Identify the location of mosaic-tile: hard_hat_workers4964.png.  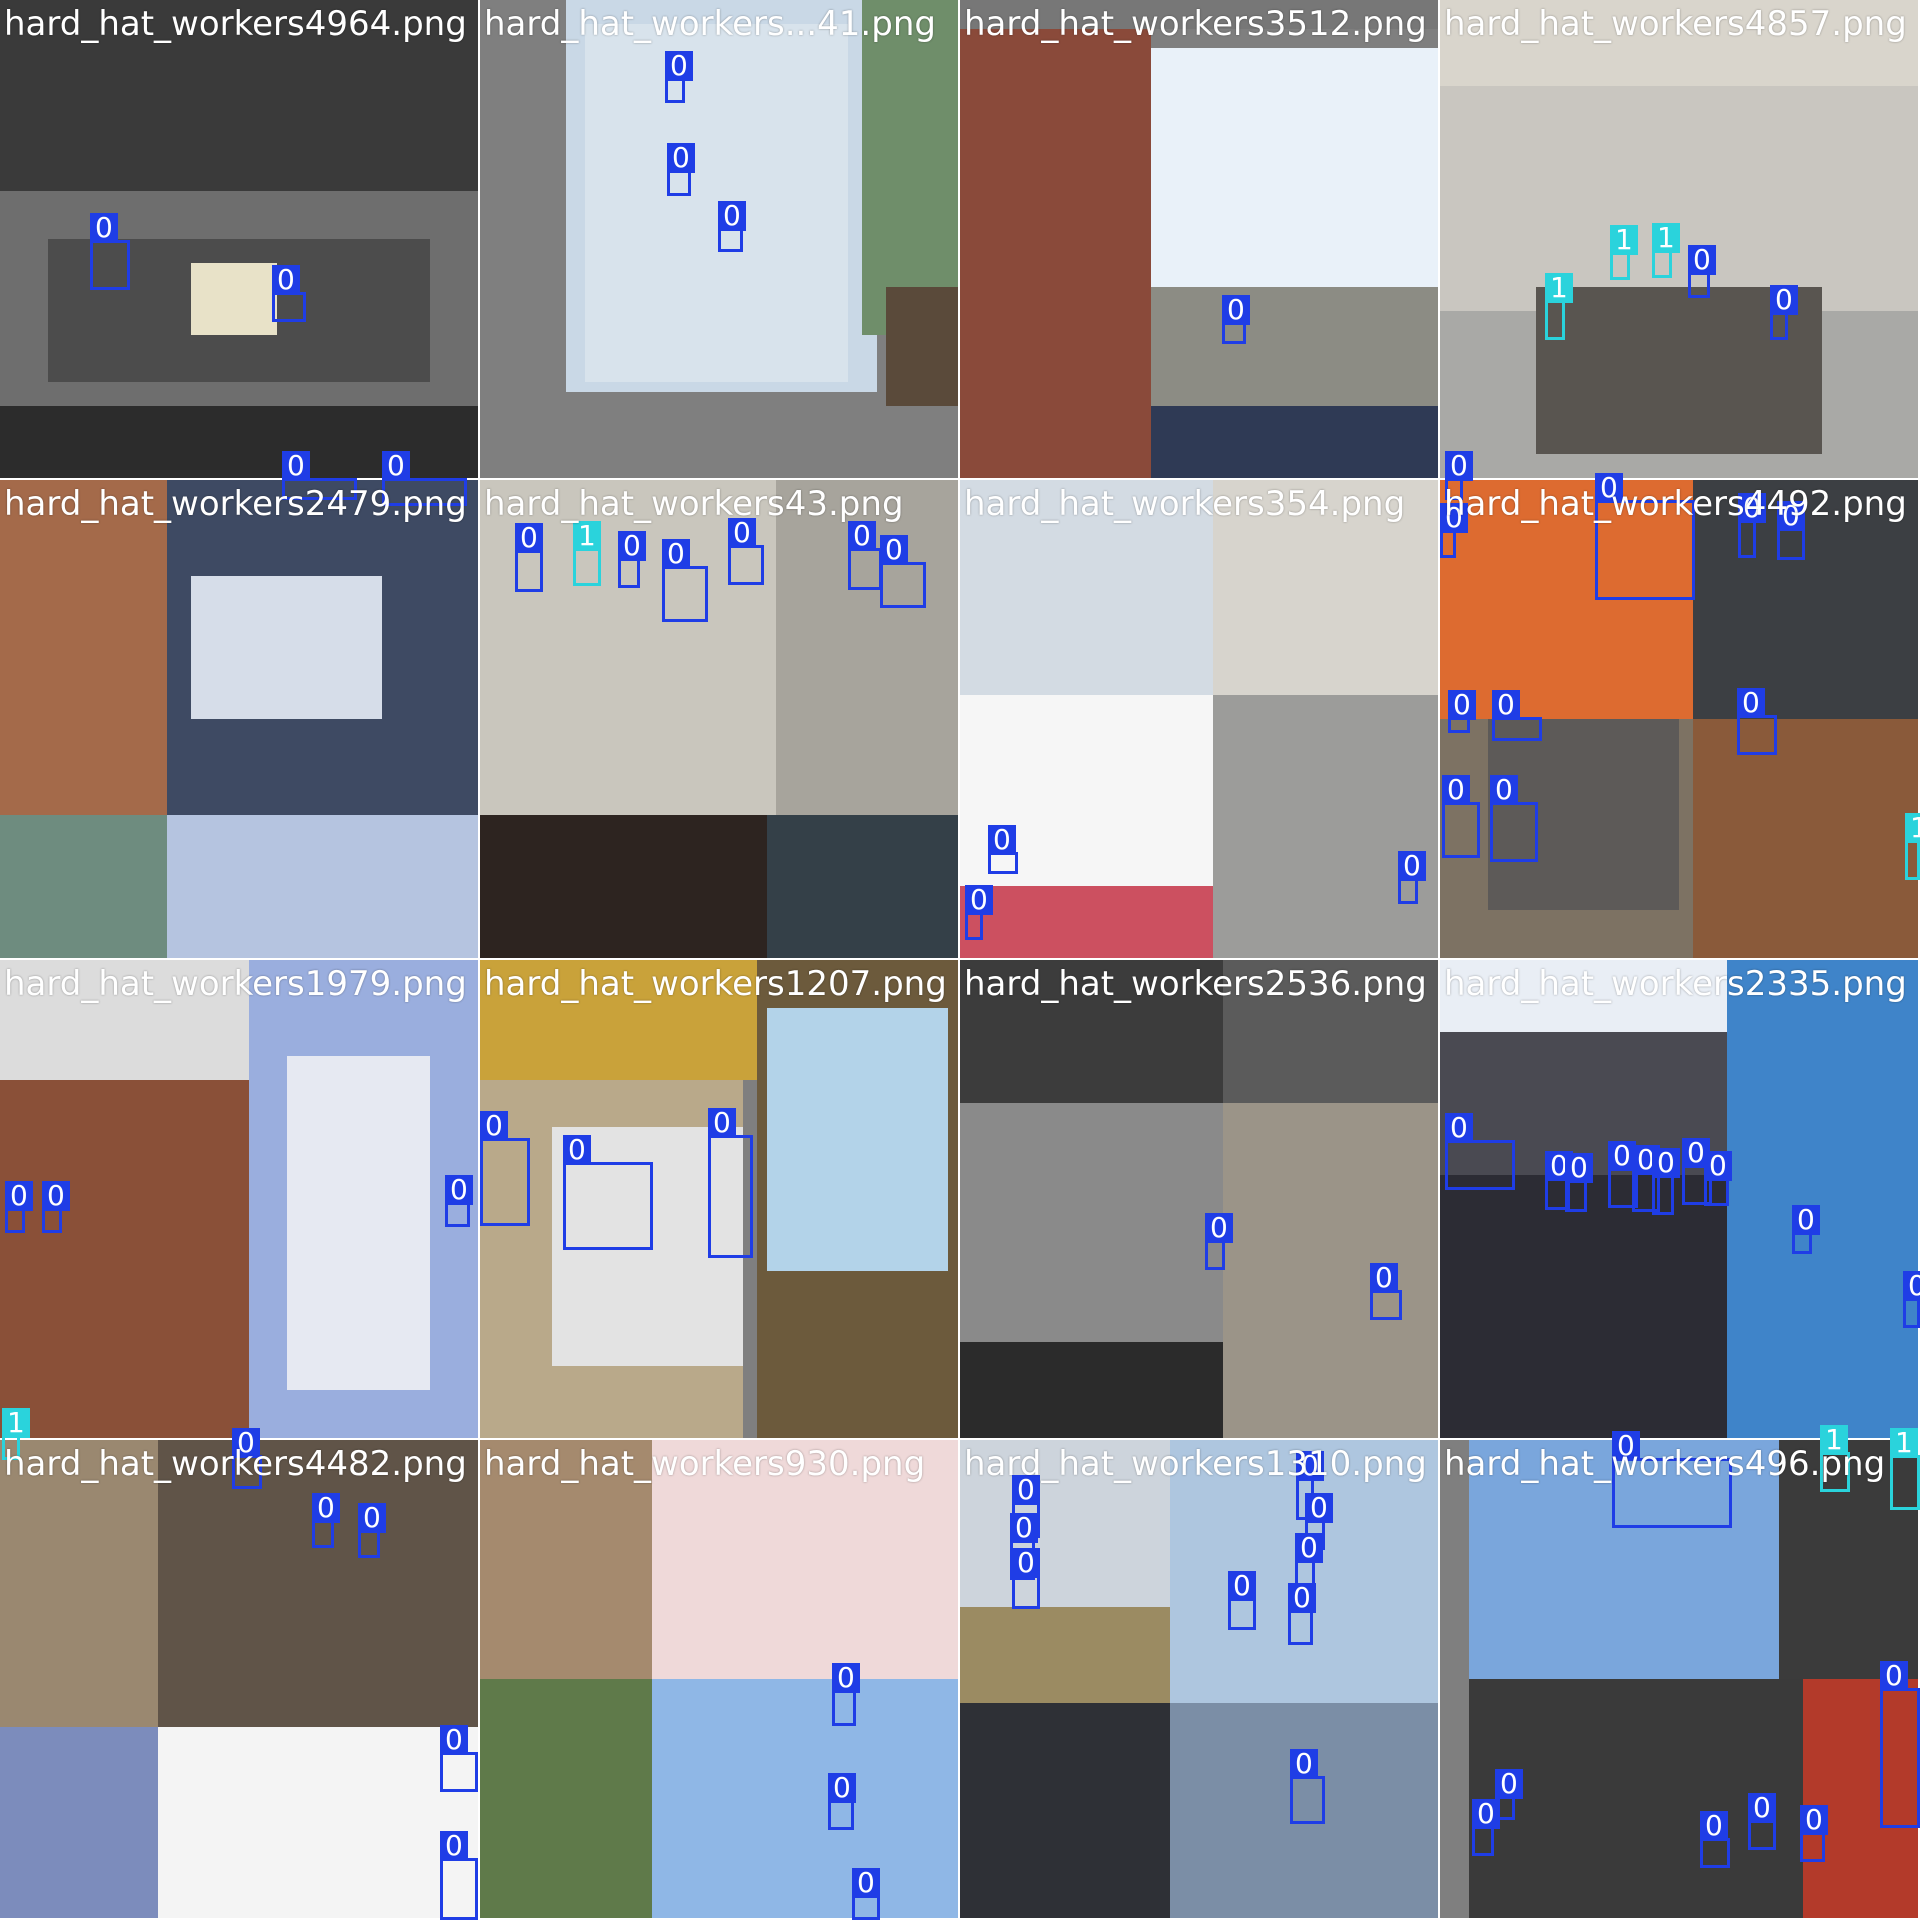
(239, 239).